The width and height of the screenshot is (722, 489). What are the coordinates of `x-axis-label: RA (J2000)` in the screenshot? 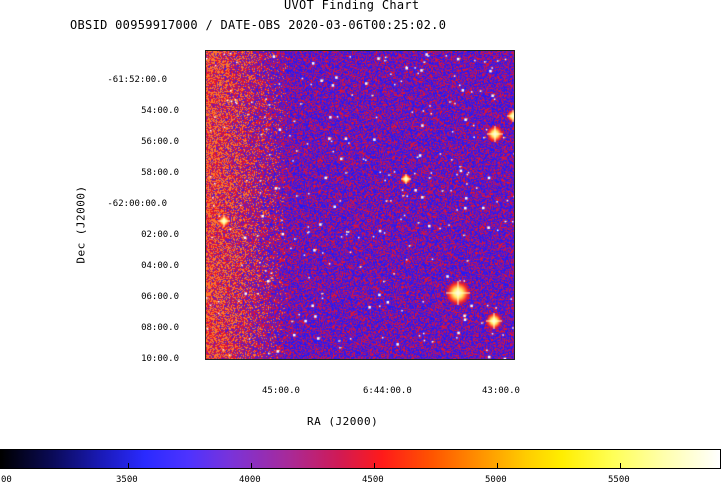 It's located at (343, 421).